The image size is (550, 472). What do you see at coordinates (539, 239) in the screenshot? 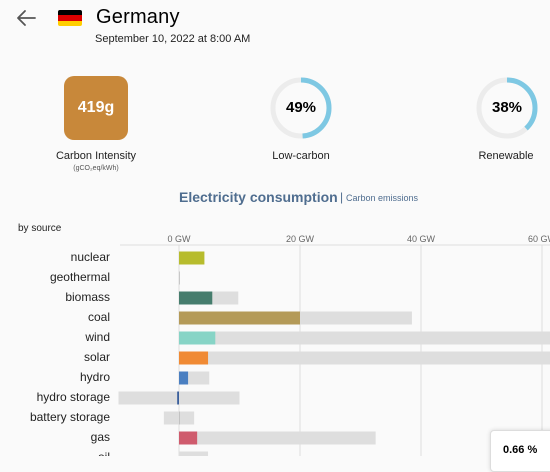
I see `x-tick-label: 60 GW` at bounding box center [539, 239].